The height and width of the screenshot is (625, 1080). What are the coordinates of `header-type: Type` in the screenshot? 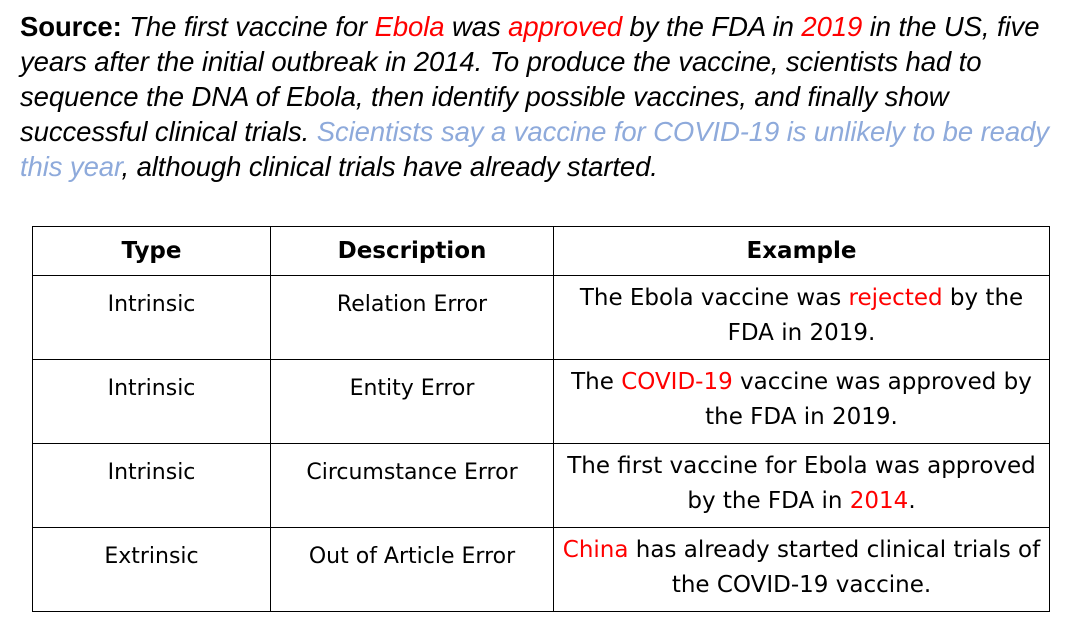 It's located at (151, 251).